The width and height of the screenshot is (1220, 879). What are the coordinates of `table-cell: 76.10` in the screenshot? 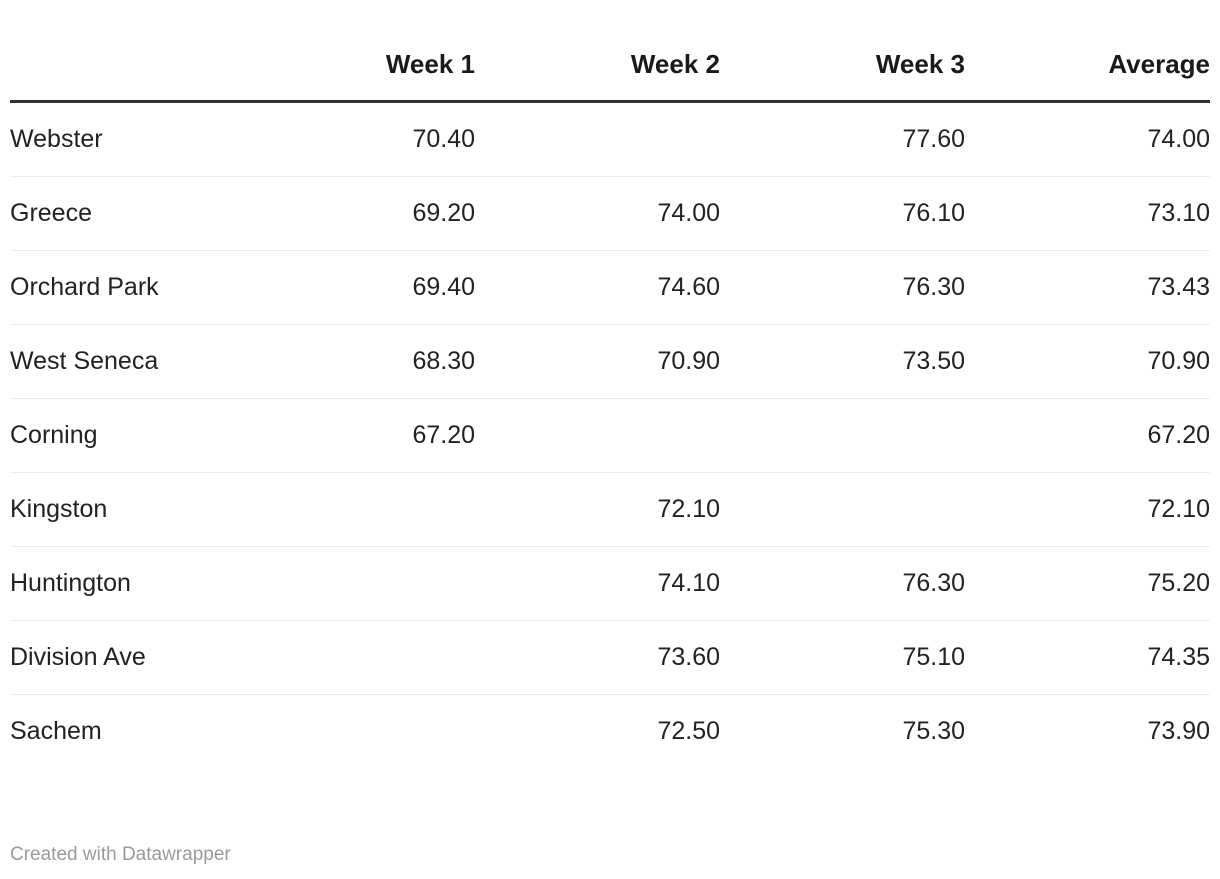 It's located at (842, 213).